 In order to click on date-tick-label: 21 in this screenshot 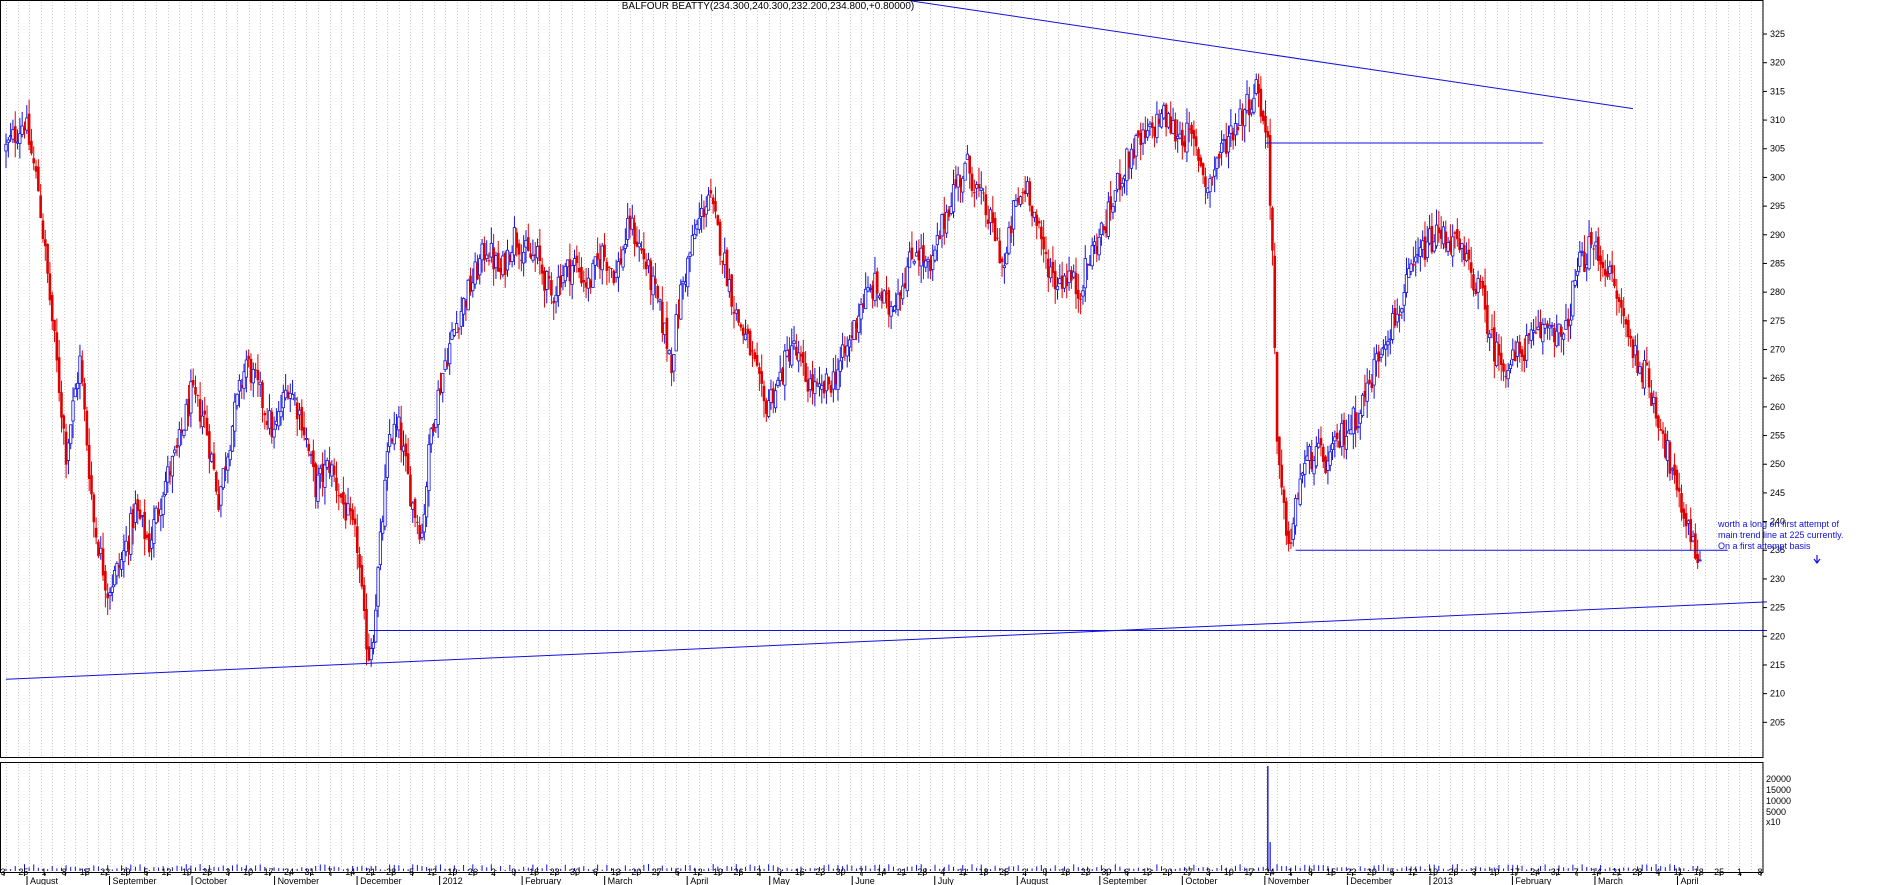, I will do `click(1617, 872)`.